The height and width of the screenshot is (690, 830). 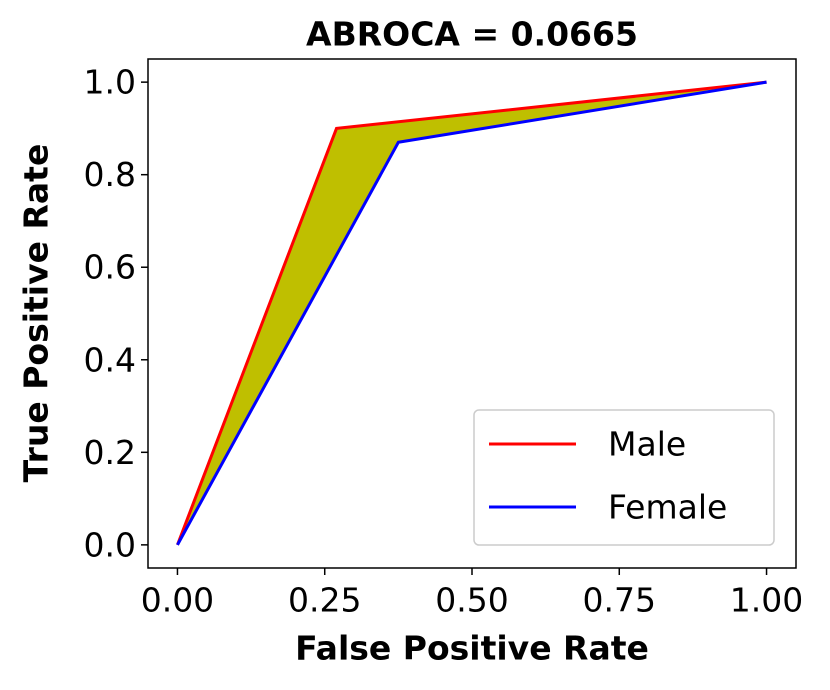 I want to click on x-tick-label: 0.00, so click(x=177, y=600).